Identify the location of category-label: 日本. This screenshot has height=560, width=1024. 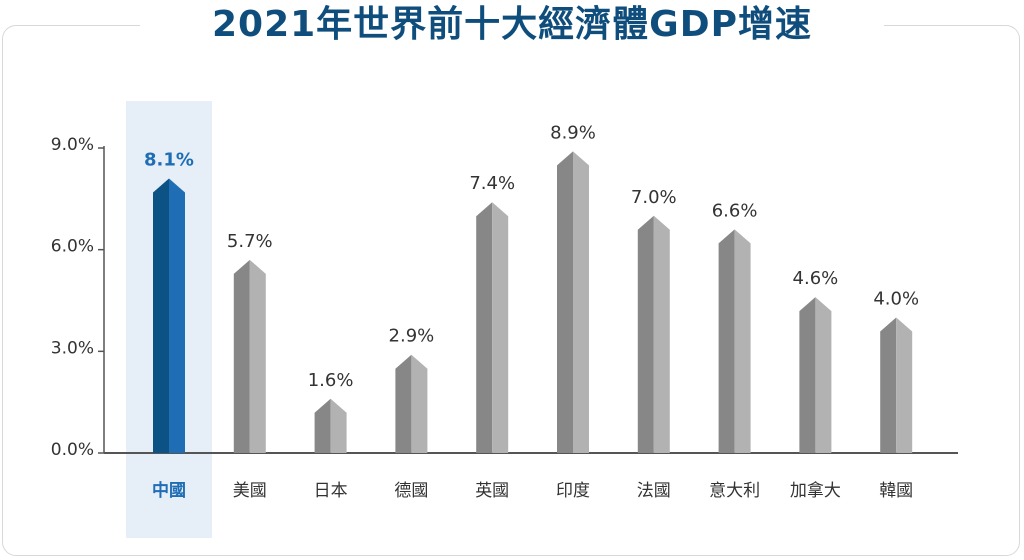
(331, 491).